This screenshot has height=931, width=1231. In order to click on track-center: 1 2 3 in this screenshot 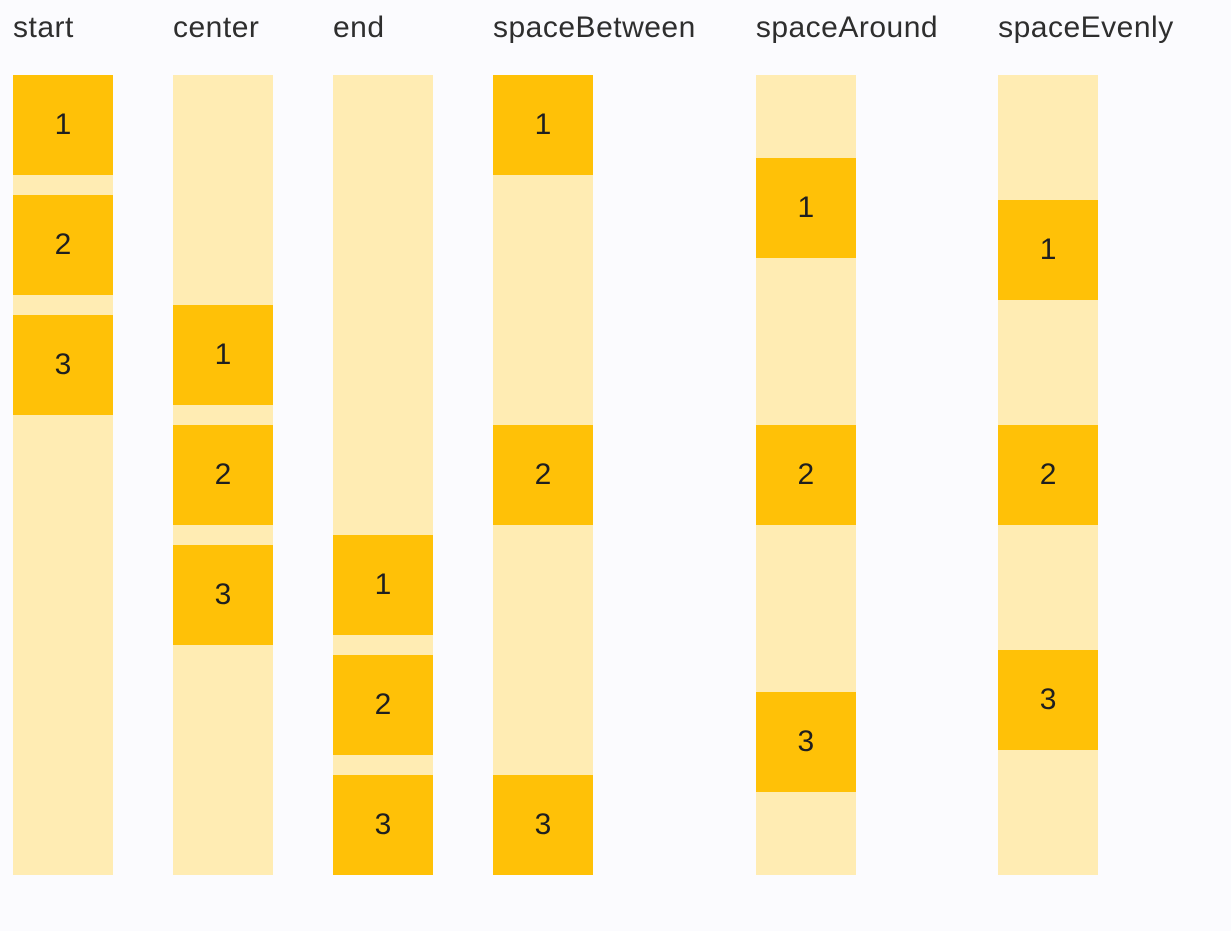, I will do `click(223, 475)`.